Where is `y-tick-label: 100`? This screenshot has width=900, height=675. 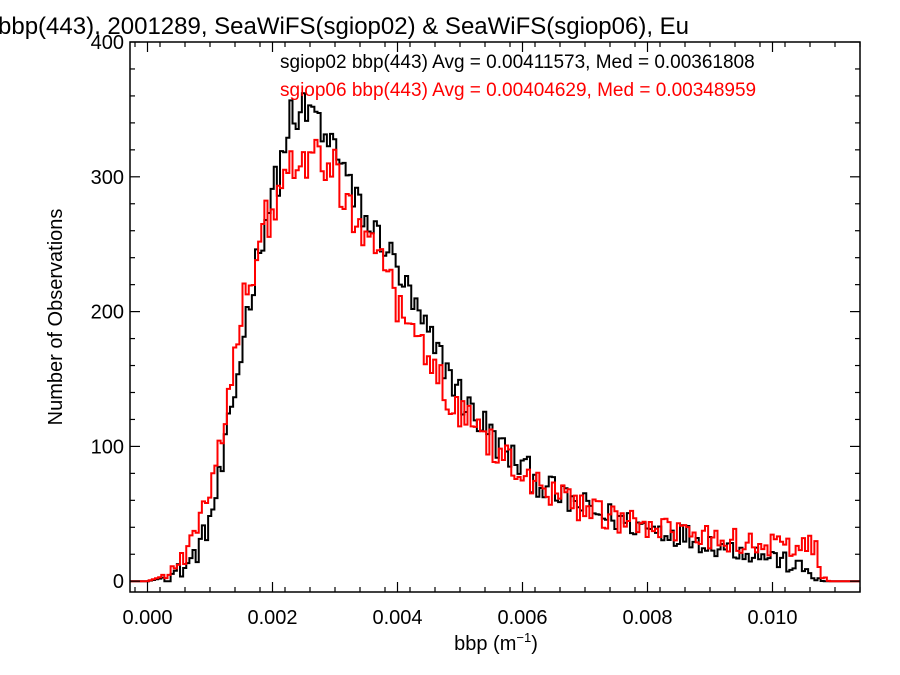 y-tick-label: 100 is located at coordinates (107, 447).